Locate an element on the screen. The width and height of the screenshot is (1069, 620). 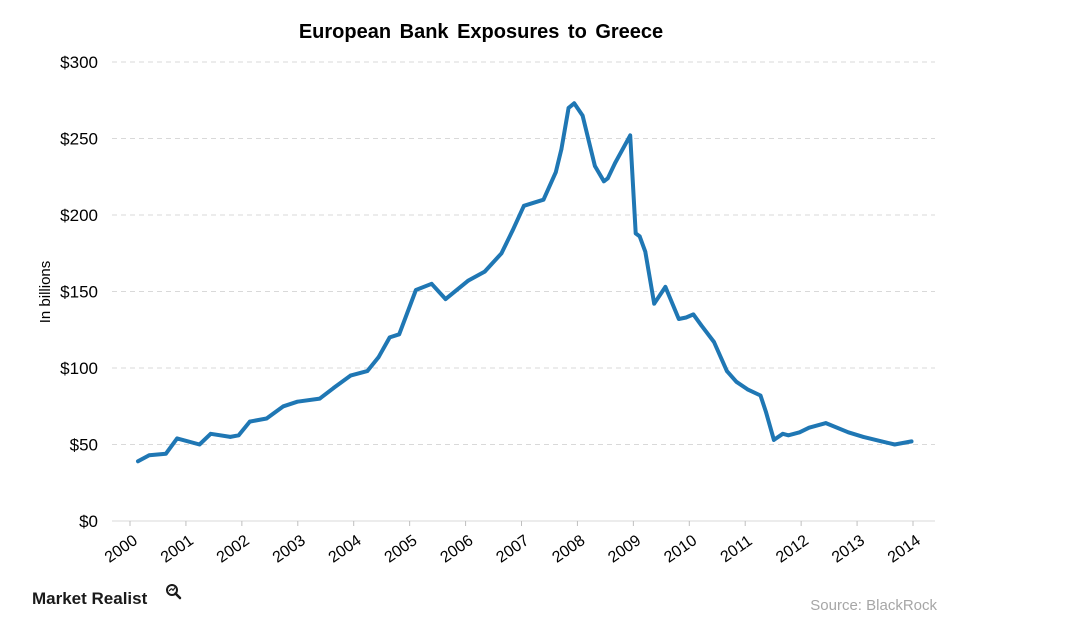
x-tick-label: 2007 is located at coordinates (512, 549).